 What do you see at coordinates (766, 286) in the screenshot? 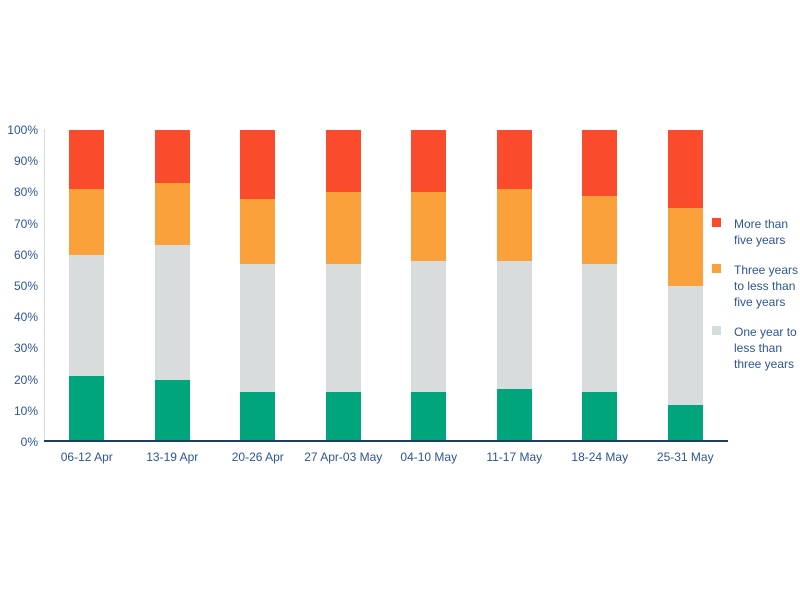
I see `legend-label: Three years to less than five years` at bounding box center [766, 286].